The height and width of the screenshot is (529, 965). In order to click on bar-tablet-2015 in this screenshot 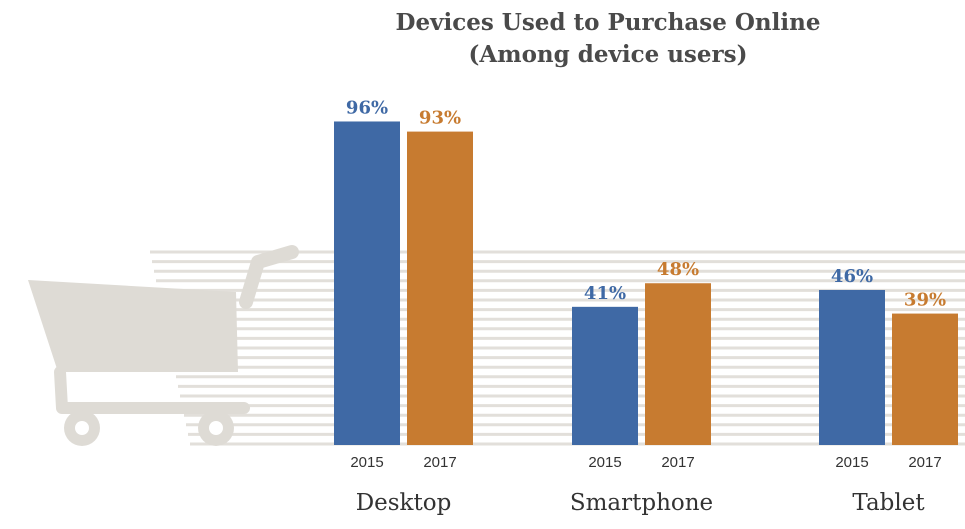, I will do `click(852, 367)`.